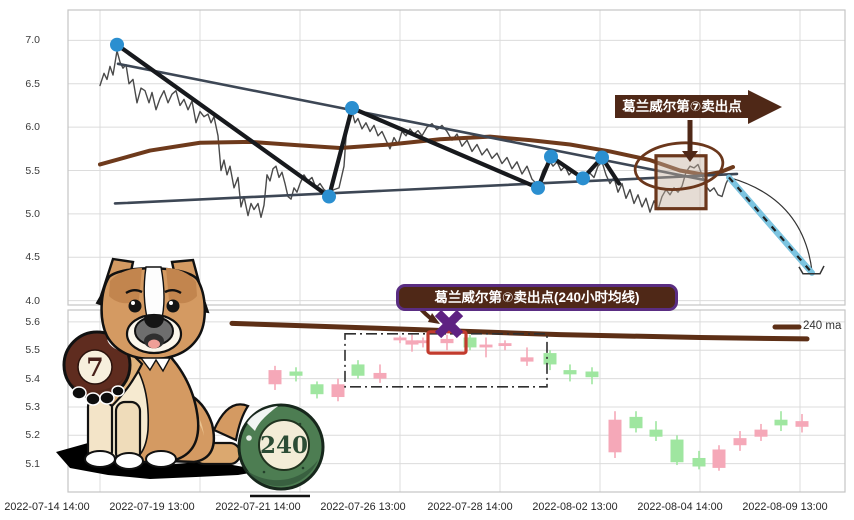  I want to click on x-tick-label: 2022-07-28 14:00, so click(470, 507).